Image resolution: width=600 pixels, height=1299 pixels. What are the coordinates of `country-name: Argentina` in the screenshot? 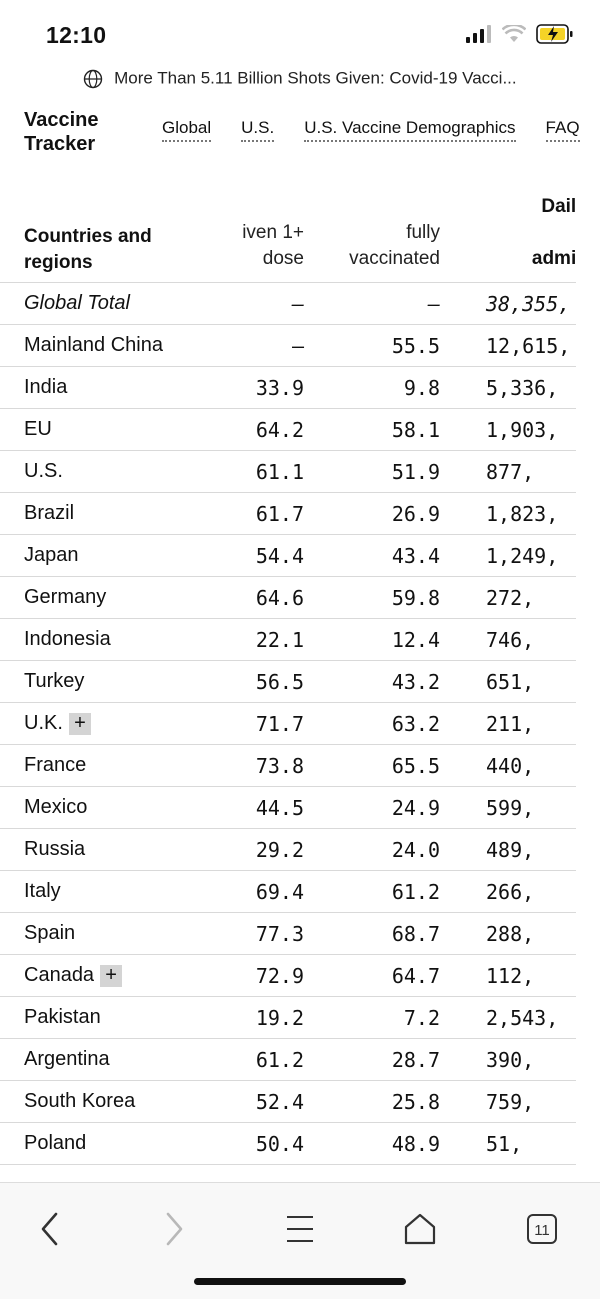 It's located at (67, 1059).